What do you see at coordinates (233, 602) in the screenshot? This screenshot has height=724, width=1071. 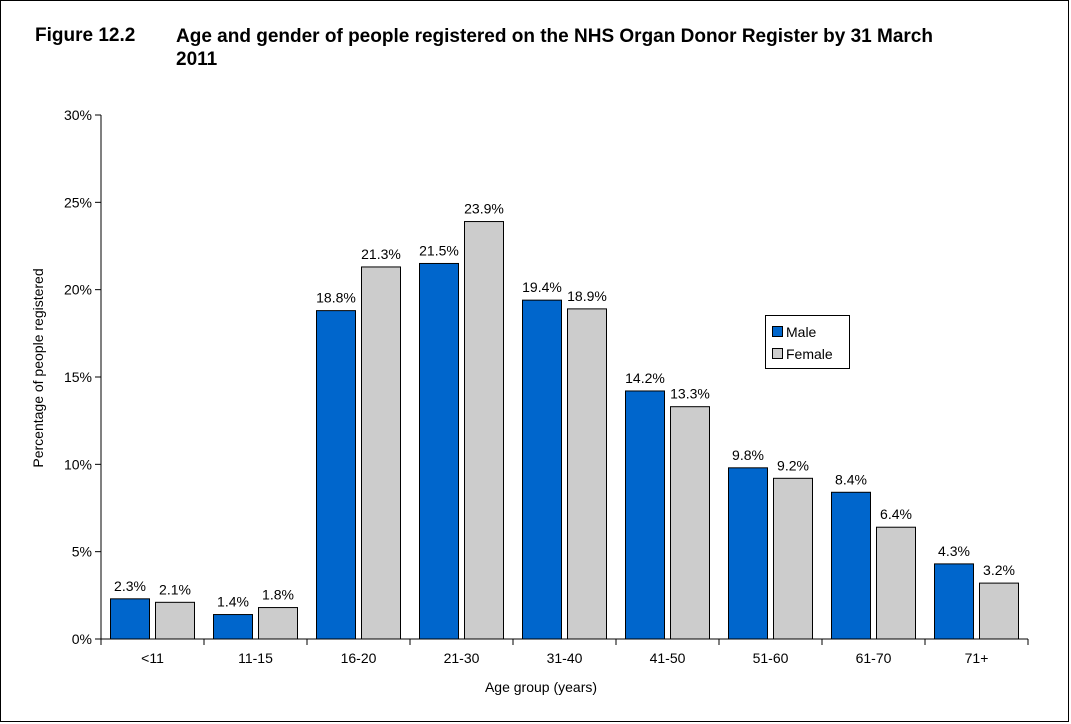 I see `data-label-male: 1.4%` at bounding box center [233, 602].